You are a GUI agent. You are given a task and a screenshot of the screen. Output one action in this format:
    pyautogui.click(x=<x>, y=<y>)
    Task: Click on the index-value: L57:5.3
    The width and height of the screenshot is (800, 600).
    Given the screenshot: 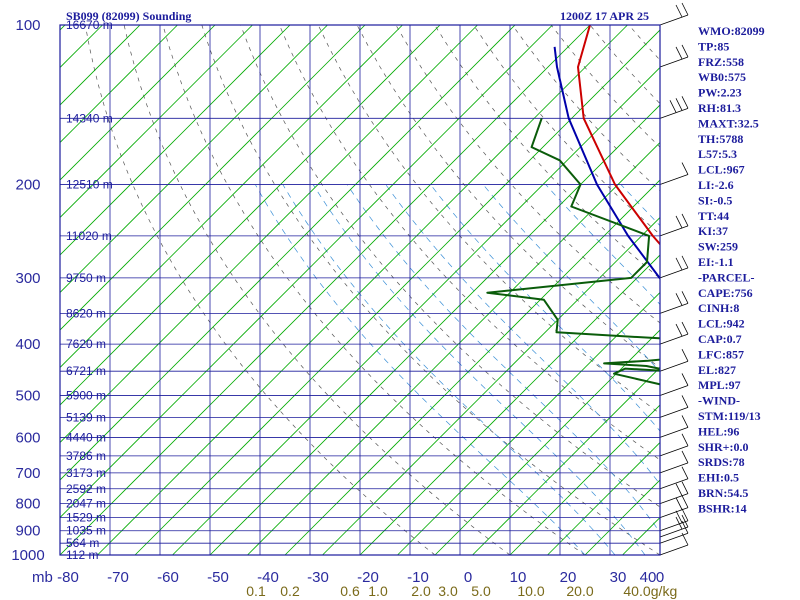 What is the action you would take?
    pyautogui.click(x=717, y=154)
    